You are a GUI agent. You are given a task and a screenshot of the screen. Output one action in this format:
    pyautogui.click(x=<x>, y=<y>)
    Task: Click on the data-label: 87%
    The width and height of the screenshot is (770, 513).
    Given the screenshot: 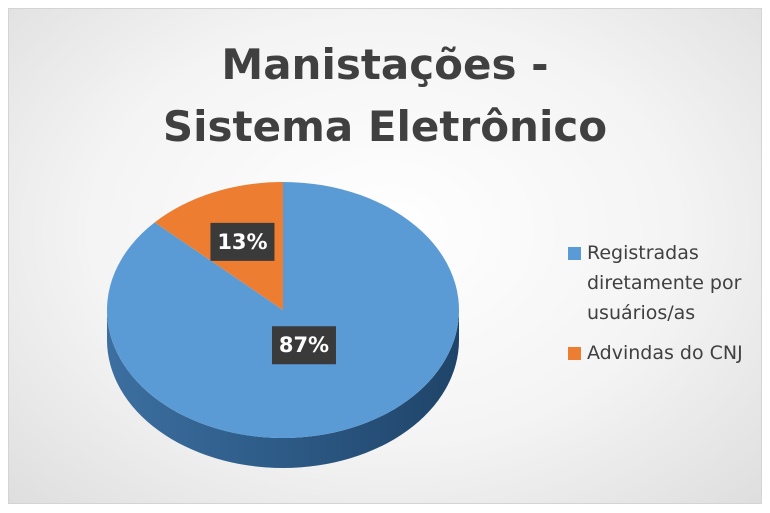 What is the action you would take?
    pyautogui.click(x=304, y=345)
    